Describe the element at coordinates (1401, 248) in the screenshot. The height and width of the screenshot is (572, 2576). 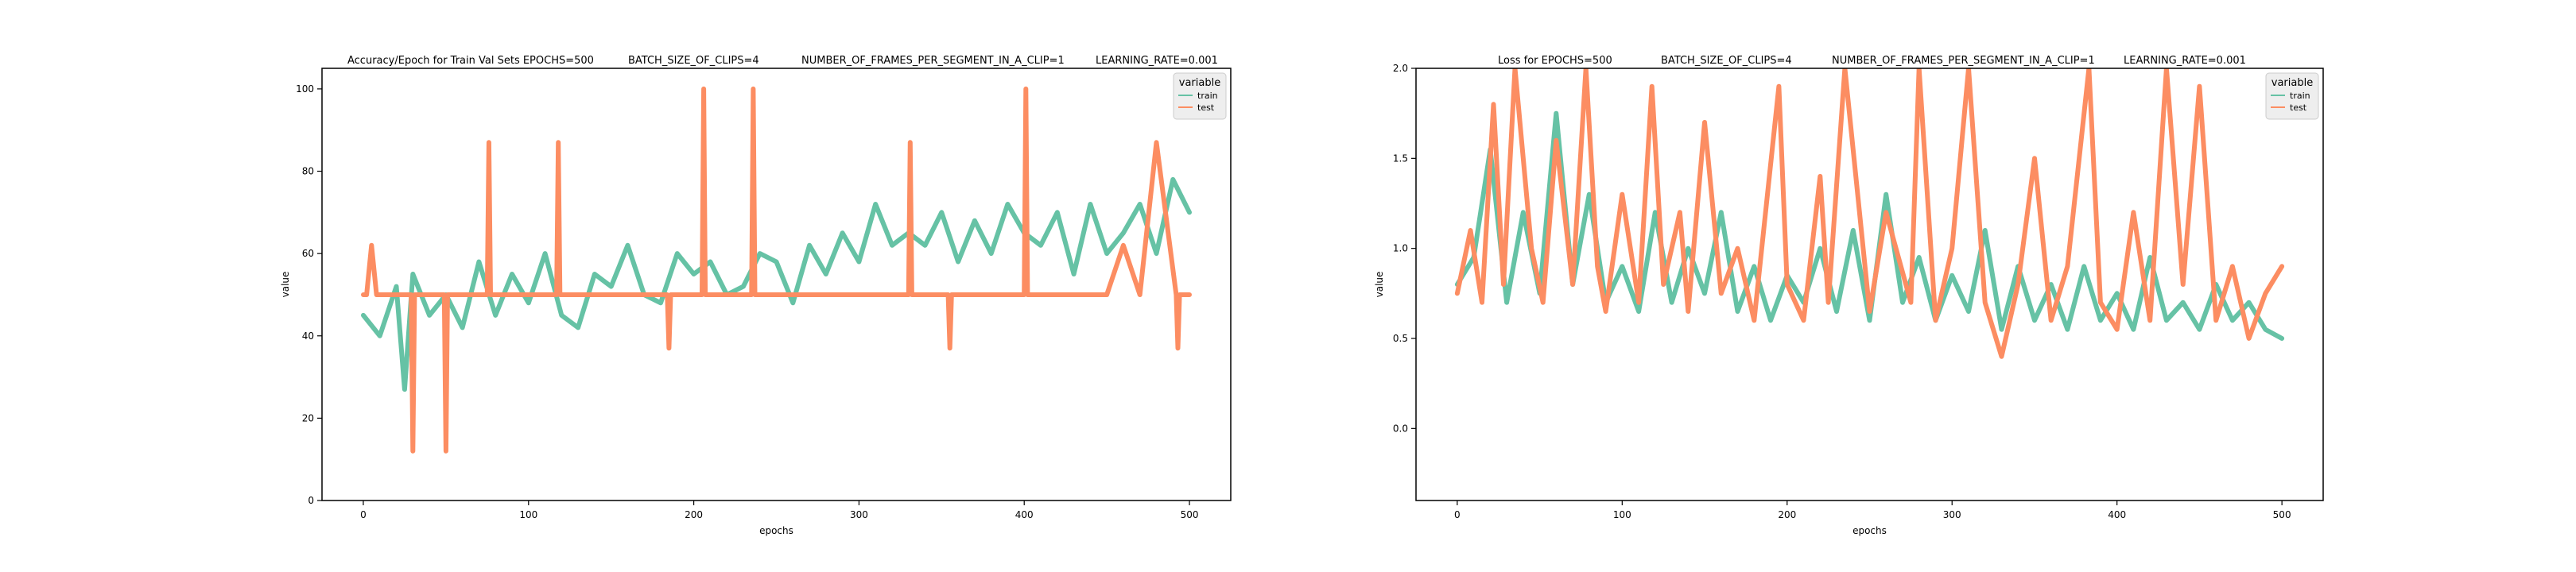
I see `y-tick-label: 1.0` at that location.